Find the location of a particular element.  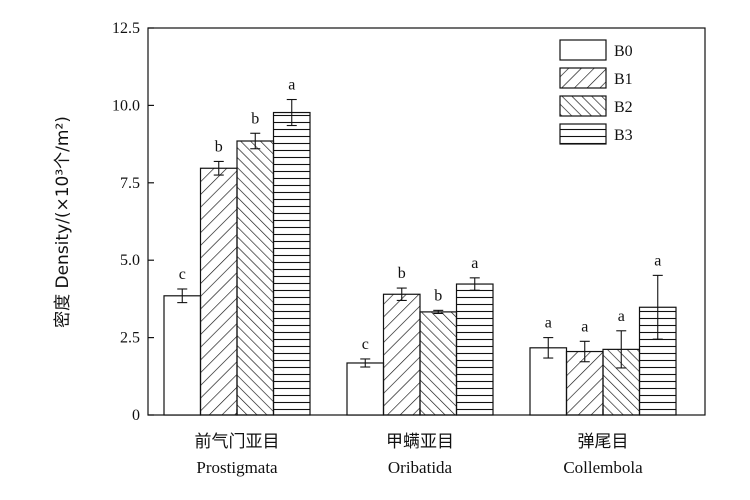

y-axis: 0 2.5 5.0 7.5 10.0 12.5 is located at coordinates (133, 222).